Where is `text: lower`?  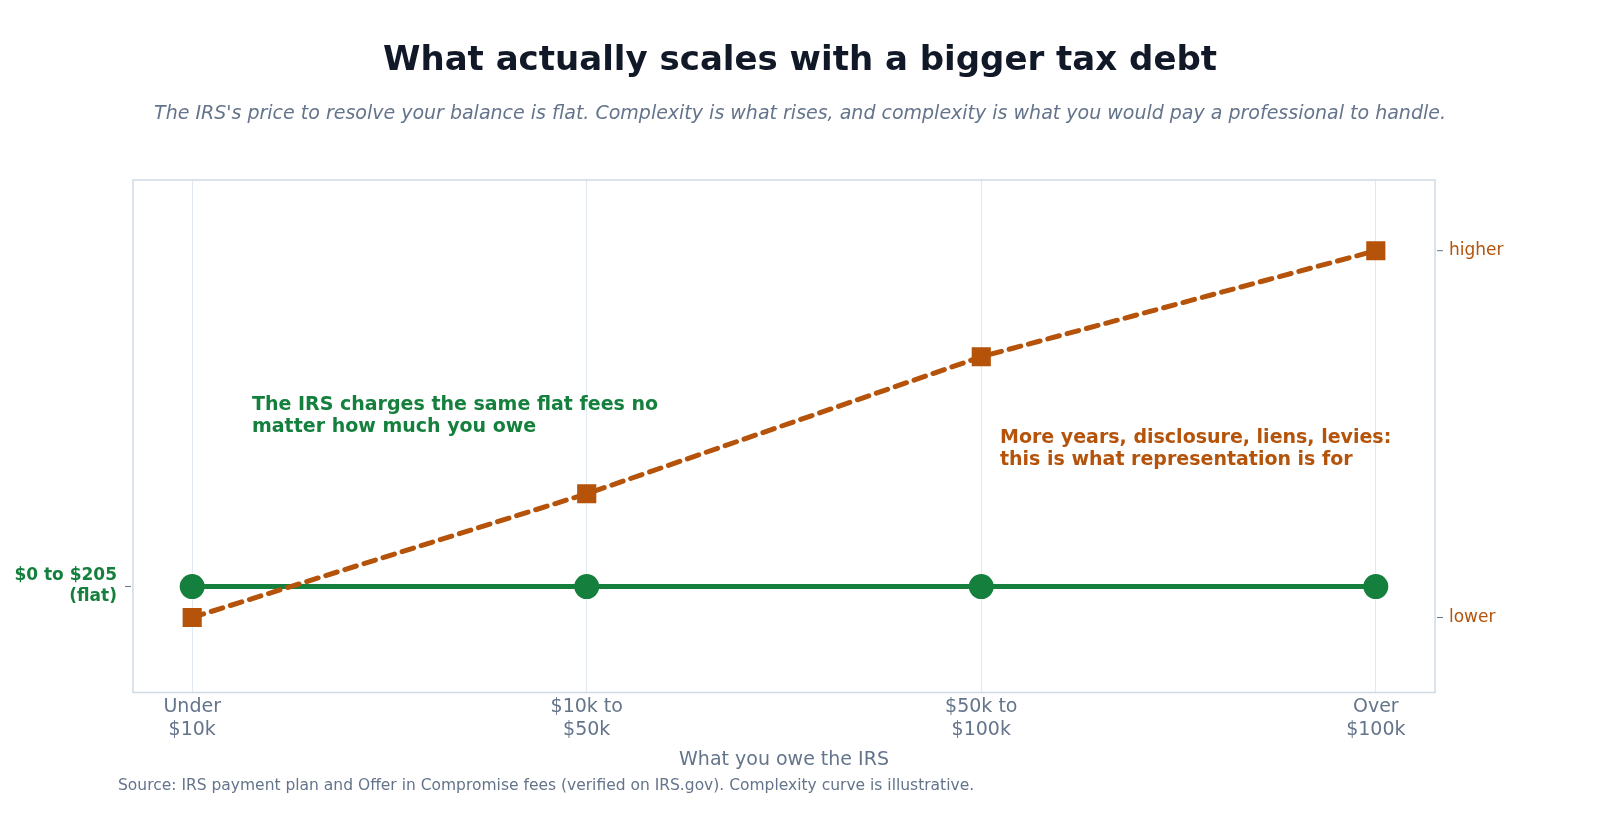
text: lower is located at coordinates (1472, 615).